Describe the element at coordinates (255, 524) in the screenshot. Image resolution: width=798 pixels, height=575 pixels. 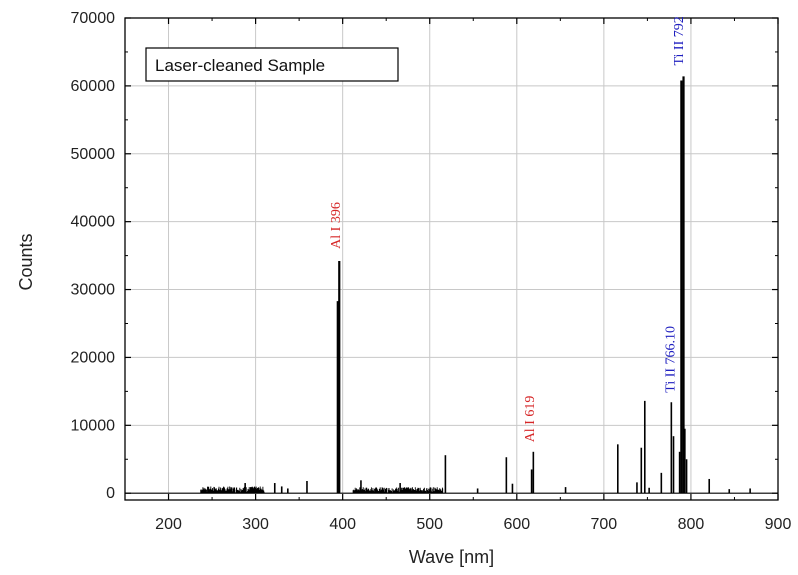
I see `x-tick-label: 300` at that location.